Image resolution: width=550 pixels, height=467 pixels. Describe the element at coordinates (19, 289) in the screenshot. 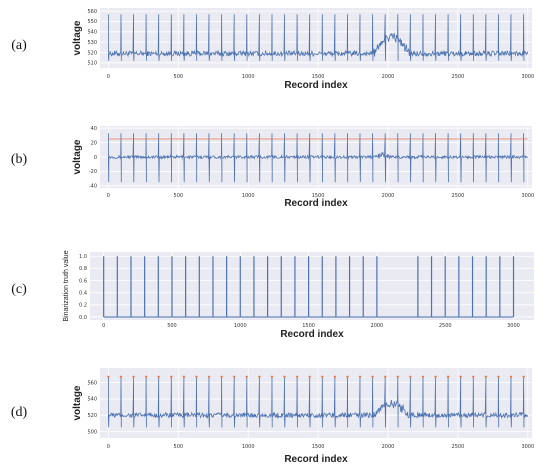

I see `panel-label: (c)` at that location.